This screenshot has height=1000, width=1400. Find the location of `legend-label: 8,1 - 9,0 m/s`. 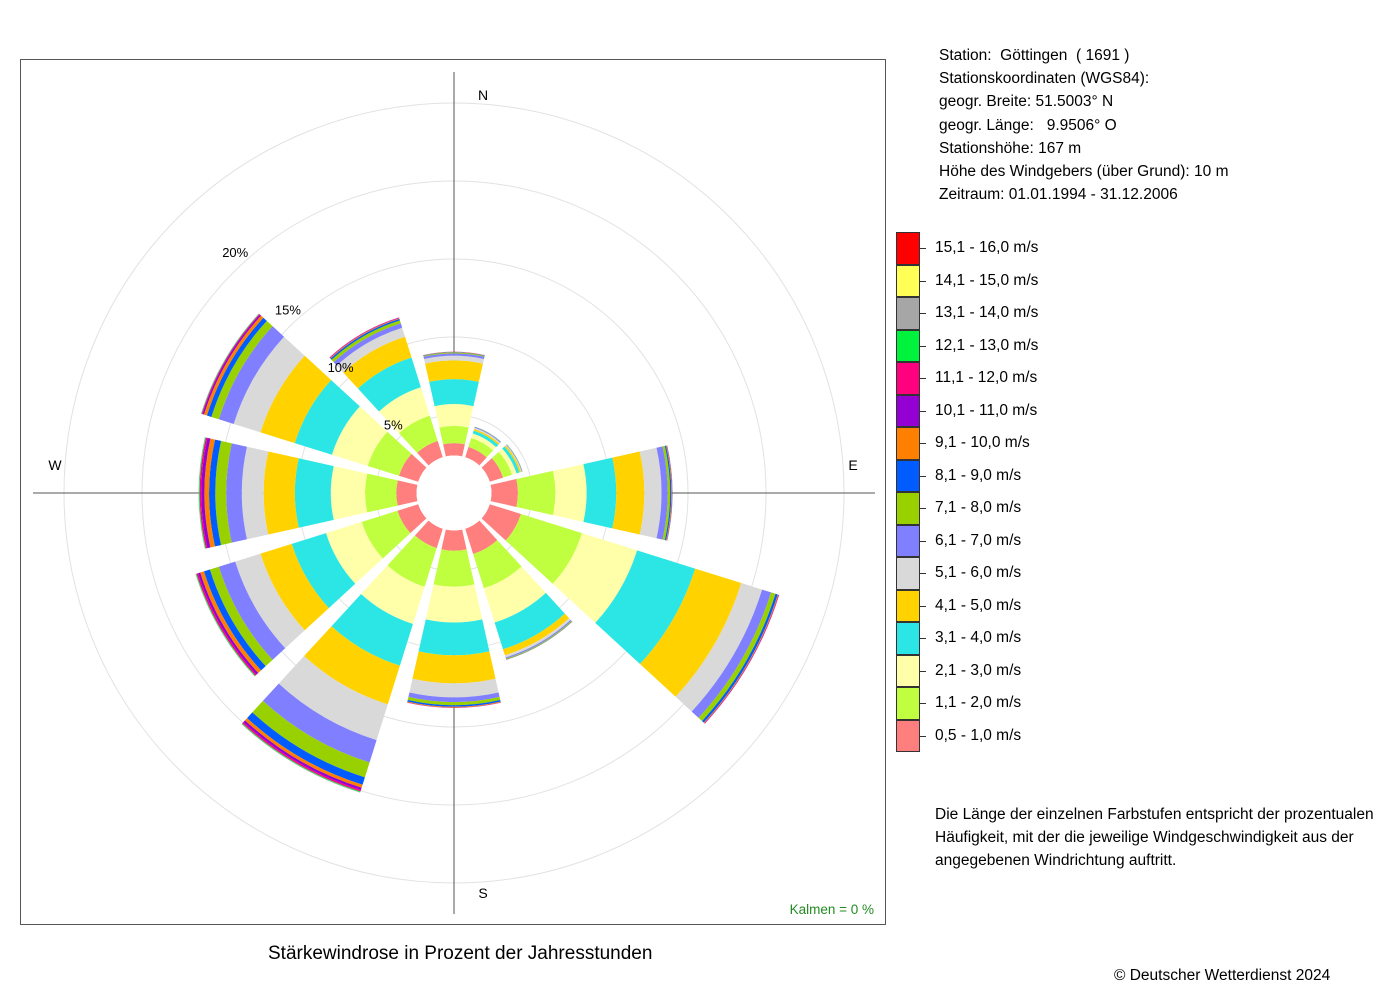

legend-label: 8,1 - 9,0 m/s is located at coordinates (978, 475).